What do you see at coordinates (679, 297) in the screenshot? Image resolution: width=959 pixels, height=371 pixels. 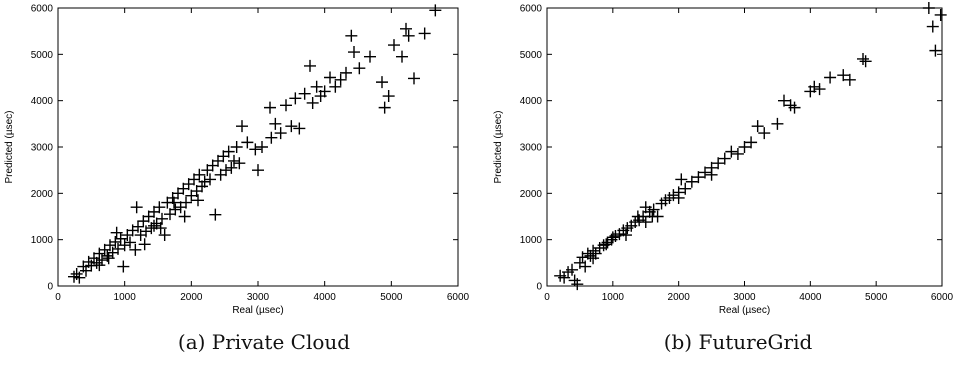 I see `x-tick-label: 2000` at bounding box center [679, 297].